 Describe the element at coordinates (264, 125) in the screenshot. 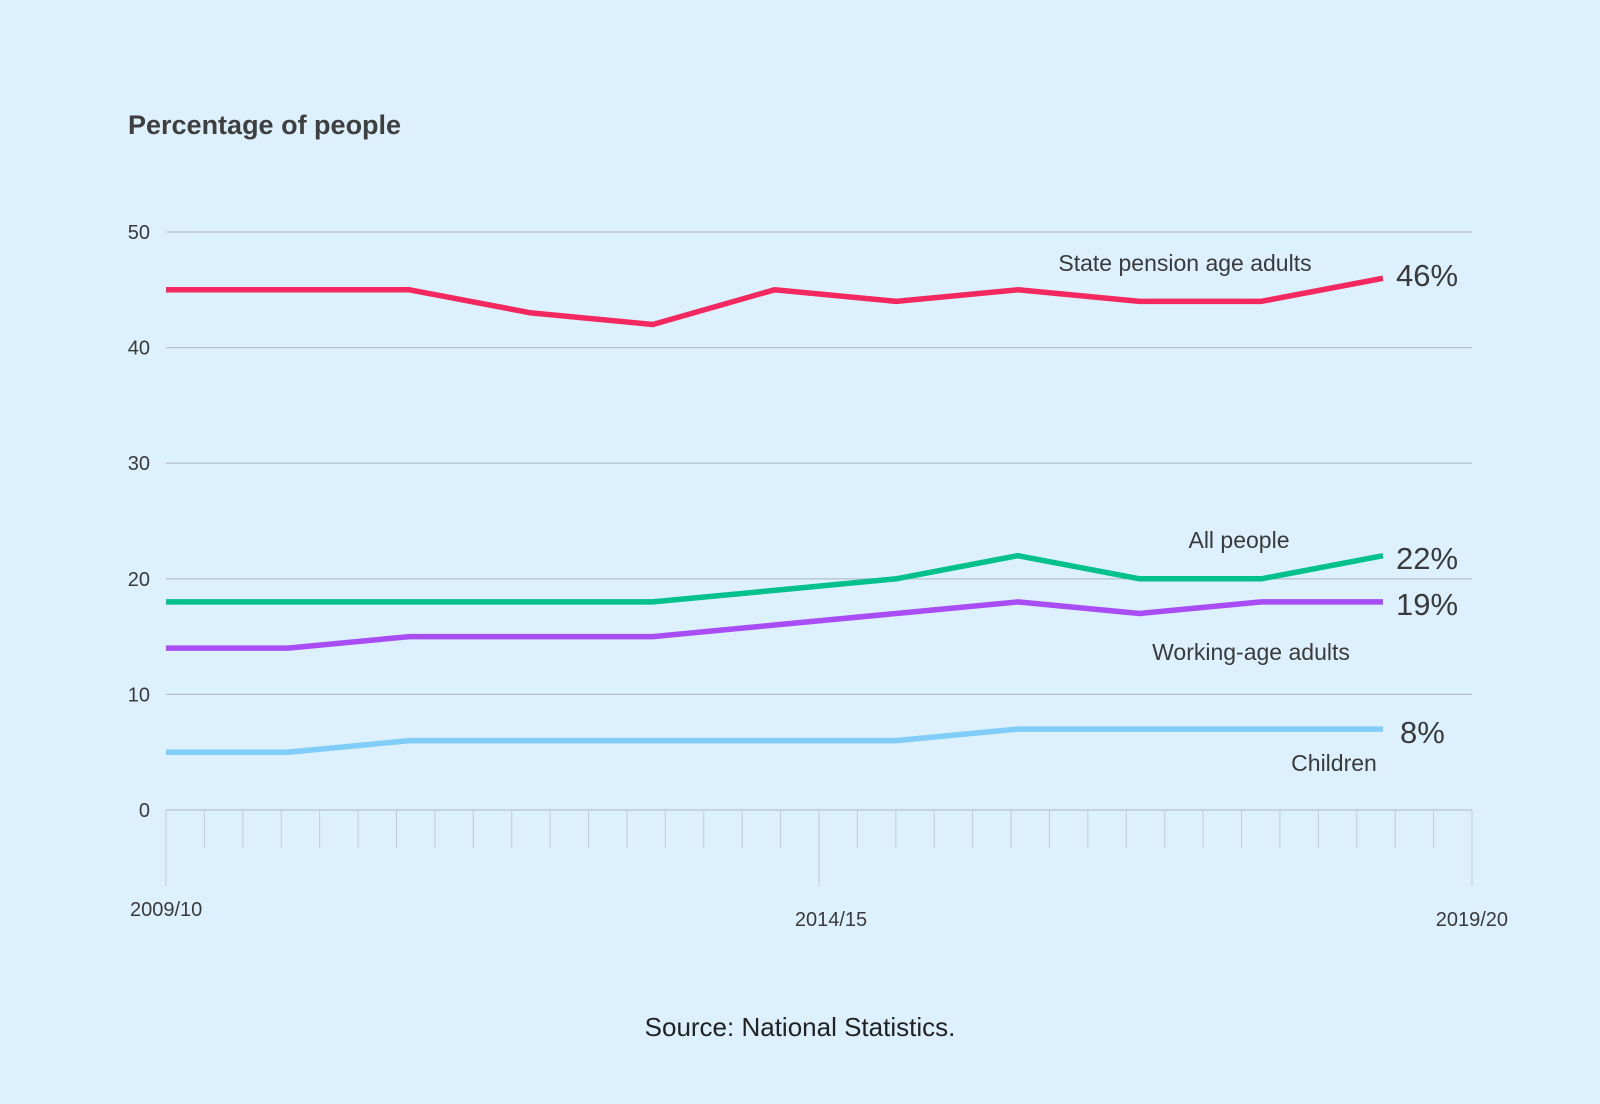

I see `y-axis-title: Percentage of people` at that location.